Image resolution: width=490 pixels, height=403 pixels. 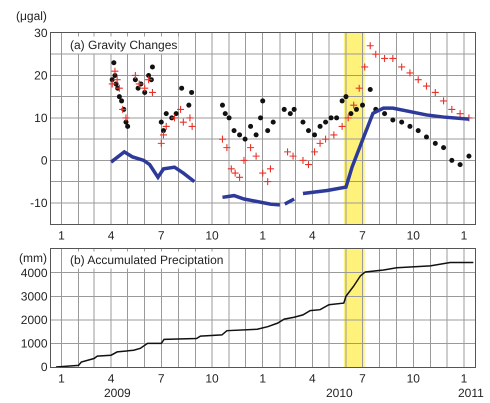 What do you see at coordinates (39, 203) in the screenshot?
I see `y-tick-label: -10` at bounding box center [39, 203].